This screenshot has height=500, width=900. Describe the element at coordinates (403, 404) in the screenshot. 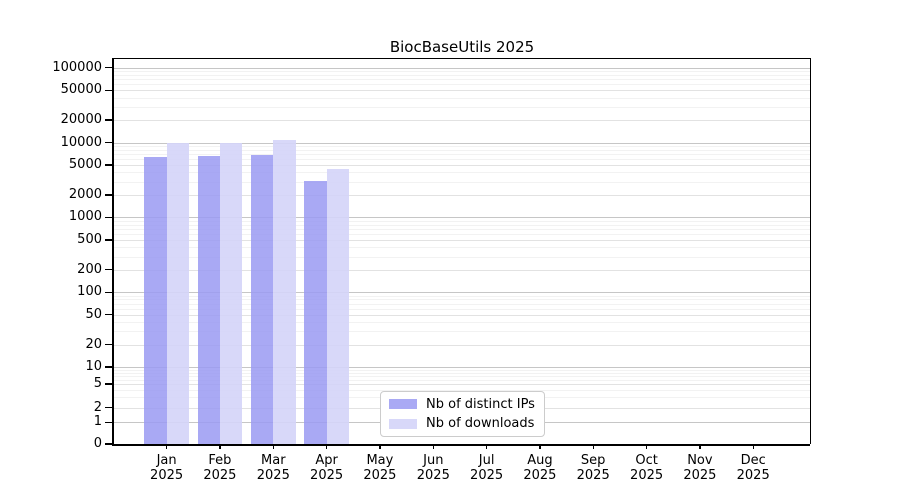

I see `legend-swatch-distinct-ips-icon` at that location.